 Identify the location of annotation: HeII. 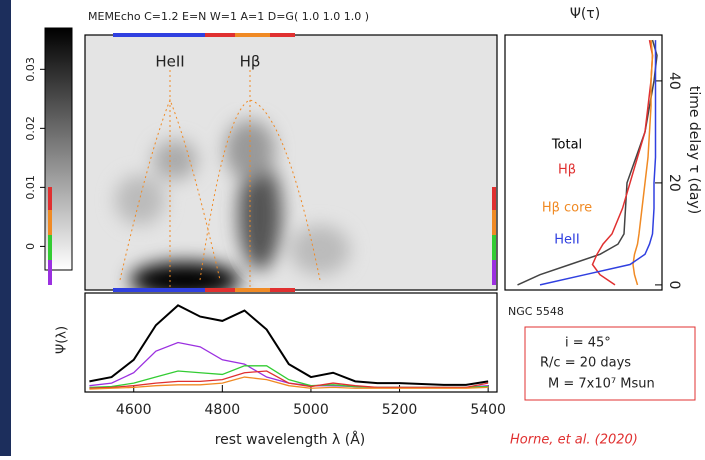
(169, 62).